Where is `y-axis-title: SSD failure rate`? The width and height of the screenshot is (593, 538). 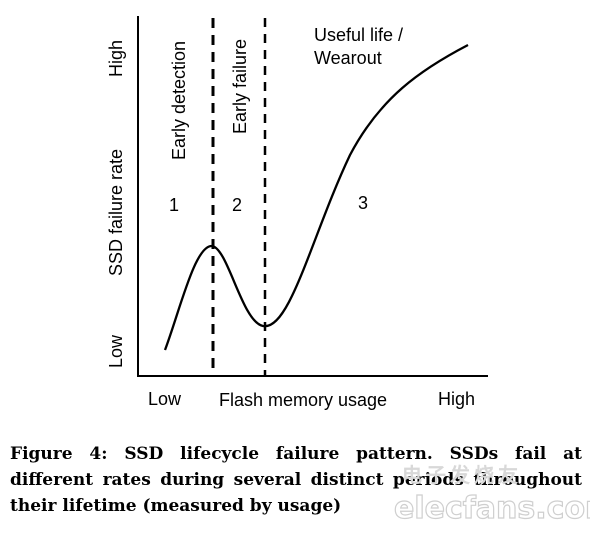
y-axis-title: SSD failure rate is located at coordinates (116, 212).